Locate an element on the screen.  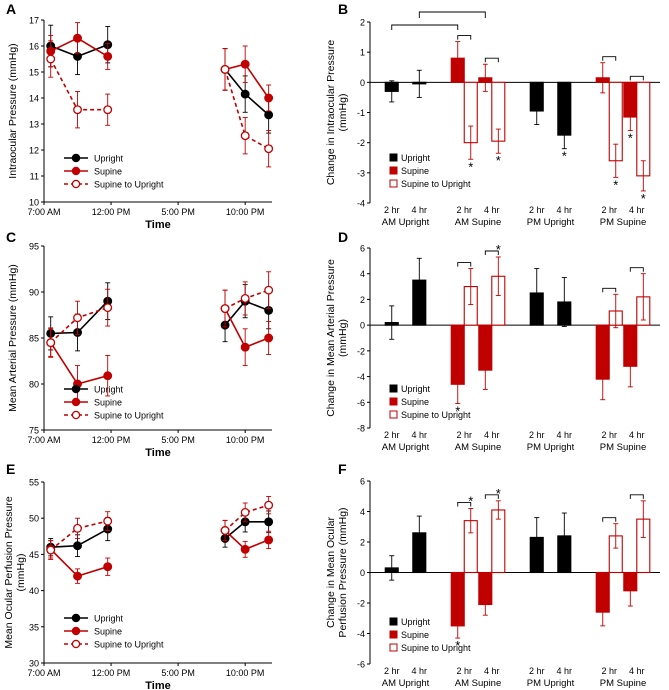
y-axis-title: Mean Ocular Perfusion Pressure(mmHg) is located at coordinates (15, 572).